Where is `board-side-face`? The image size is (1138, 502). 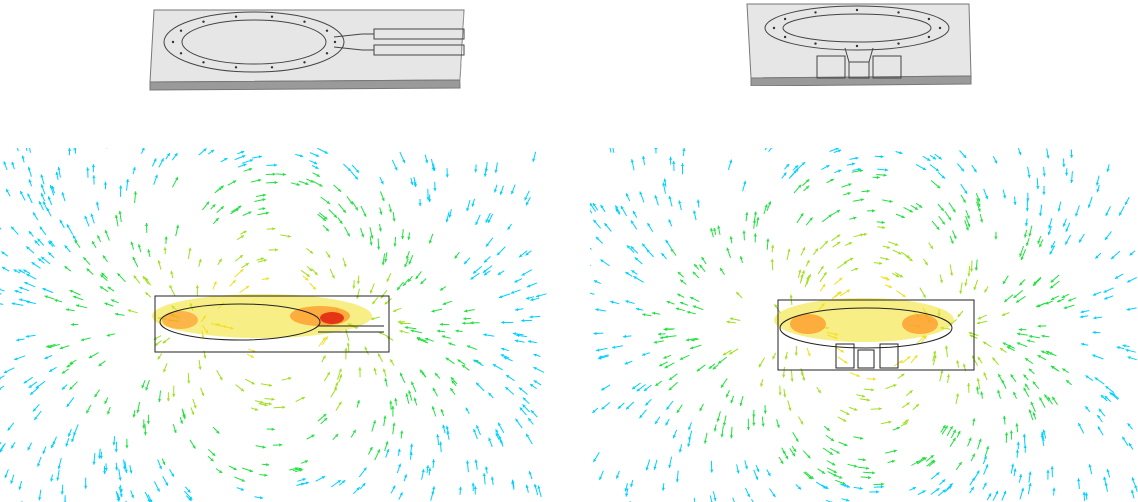 board-side-face is located at coordinates (305, 85).